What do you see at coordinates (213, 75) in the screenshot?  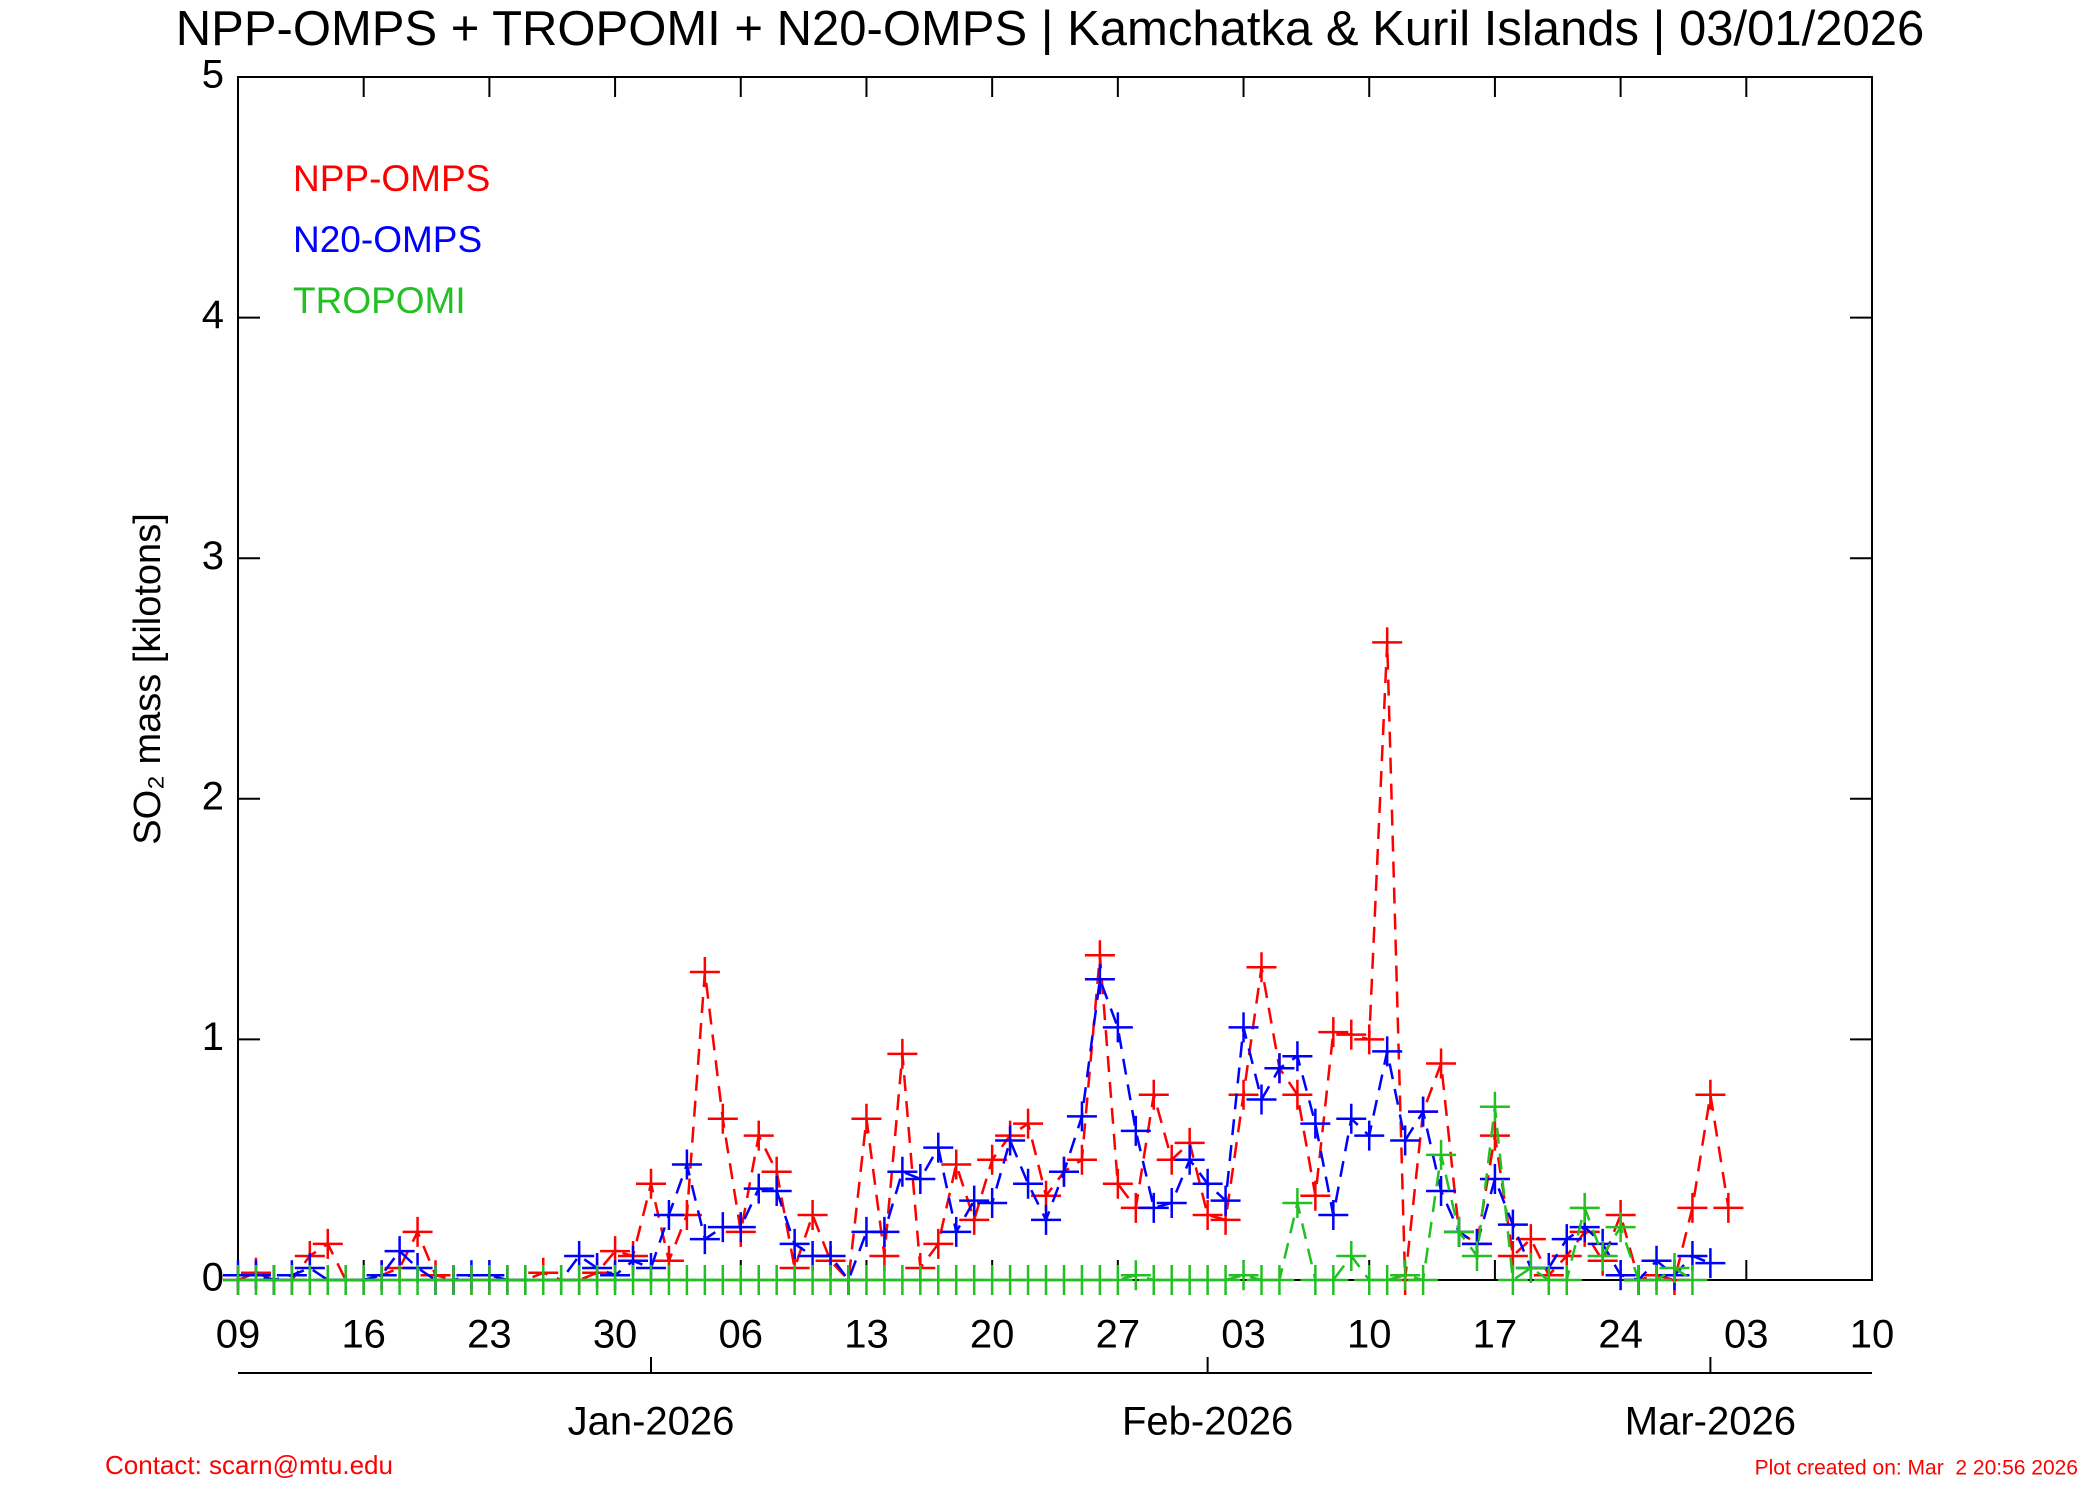 I see `y-tick-label: 5` at bounding box center [213, 75].